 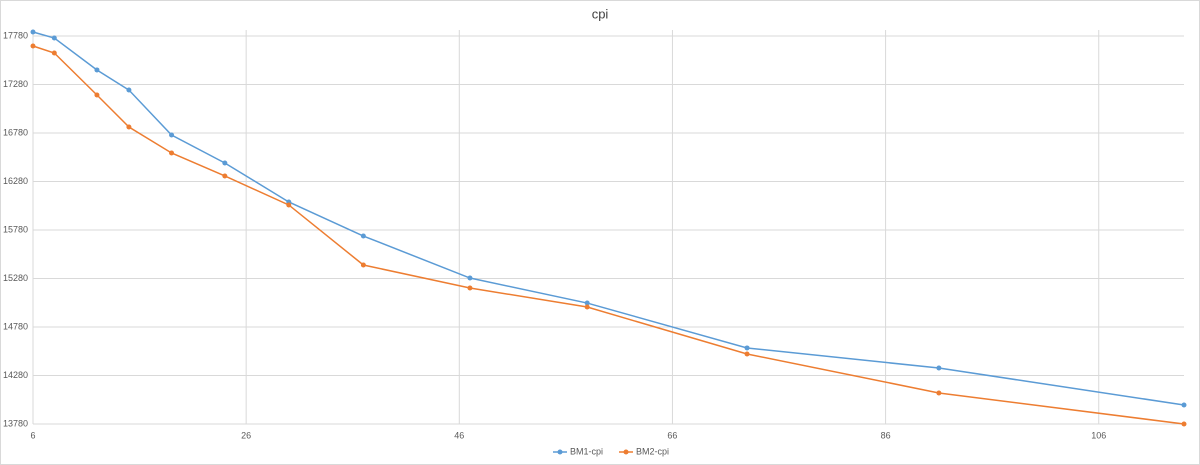 What do you see at coordinates (246, 435) in the screenshot?
I see `x-tick-label: 26` at bounding box center [246, 435].